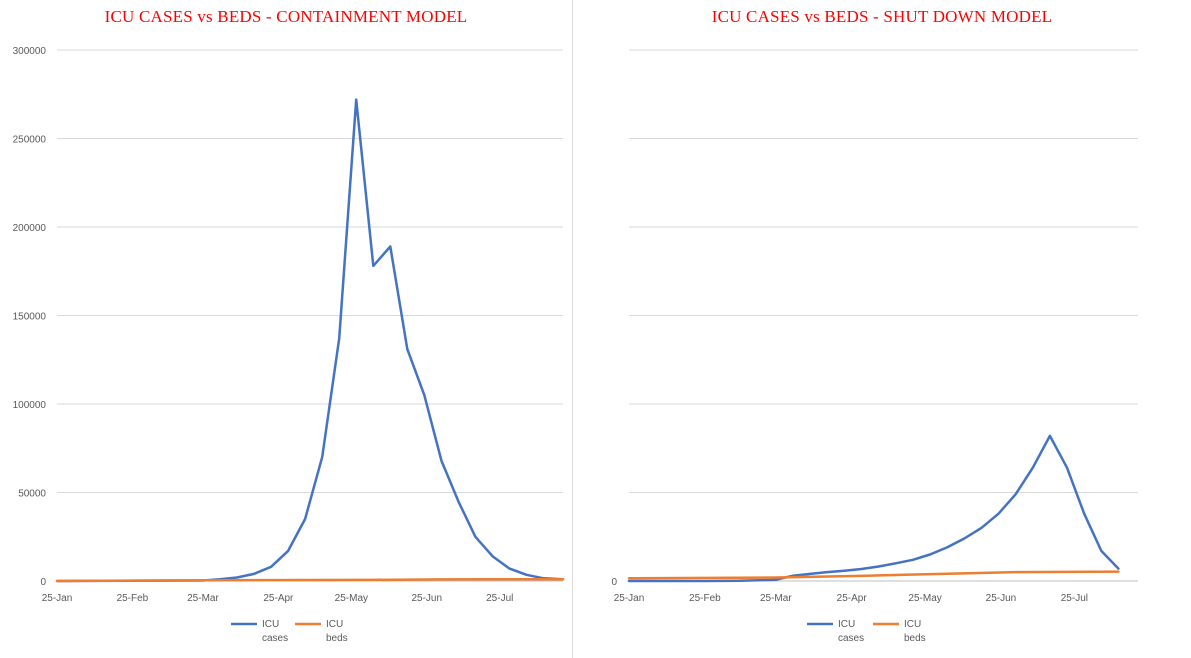 This screenshot has height=658, width=1191. What do you see at coordinates (30, 228) in the screenshot?
I see `y-tick-label: 200000` at bounding box center [30, 228].